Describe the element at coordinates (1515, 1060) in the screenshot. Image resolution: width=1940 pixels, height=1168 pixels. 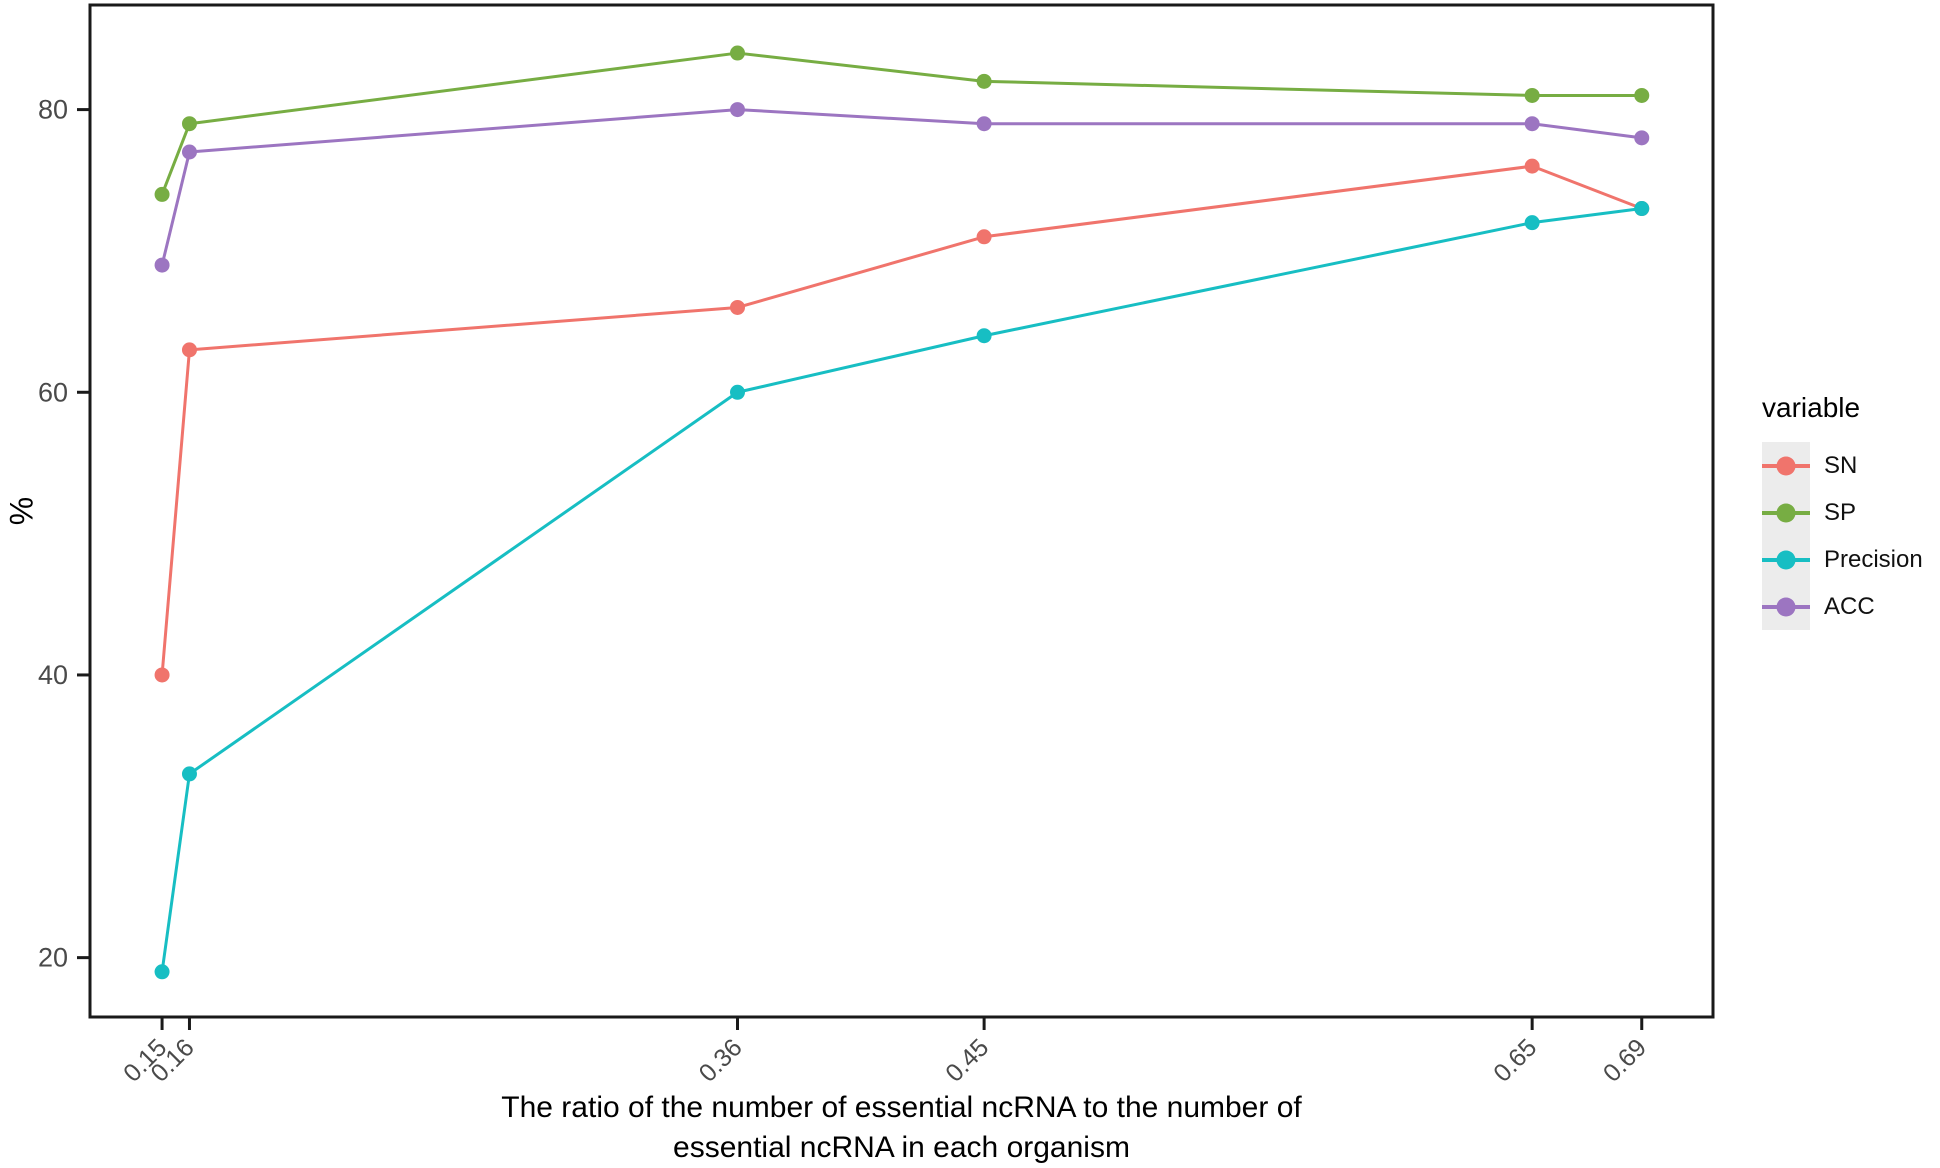
I see `x-tick-label: 0.65` at that location.